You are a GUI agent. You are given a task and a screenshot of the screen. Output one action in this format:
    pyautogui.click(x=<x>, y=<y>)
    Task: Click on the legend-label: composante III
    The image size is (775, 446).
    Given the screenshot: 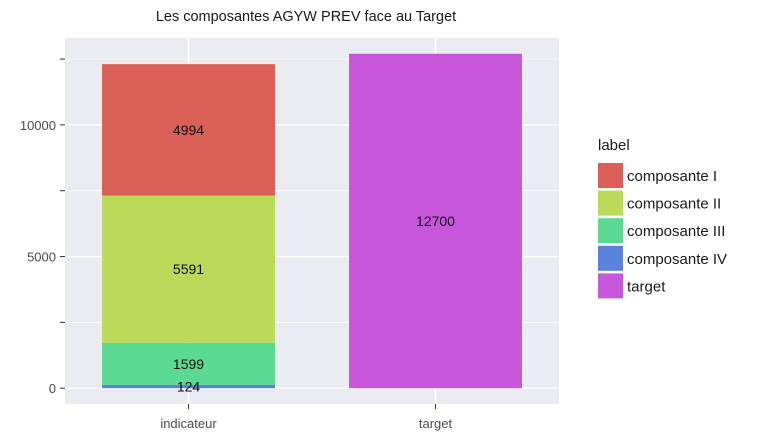 What is the action you would take?
    pyautogui.click(x=676, y=231)
    